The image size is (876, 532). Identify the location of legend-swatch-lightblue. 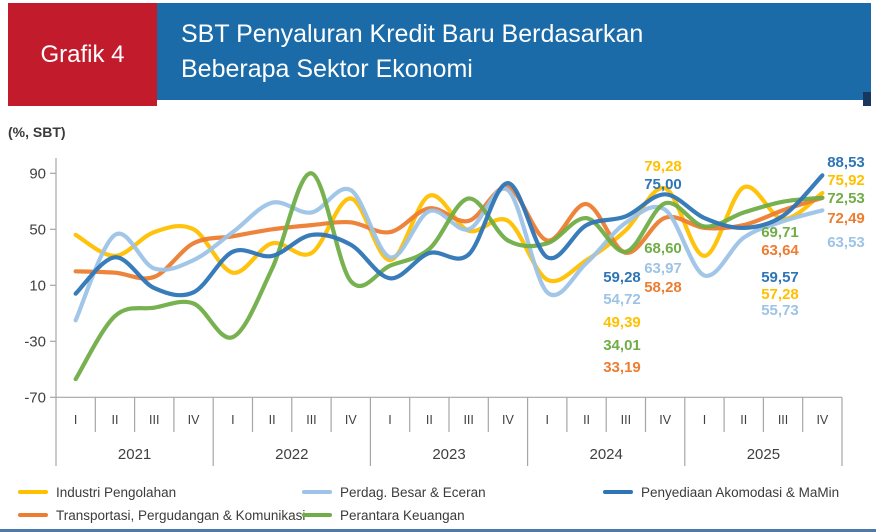
(317, 492).